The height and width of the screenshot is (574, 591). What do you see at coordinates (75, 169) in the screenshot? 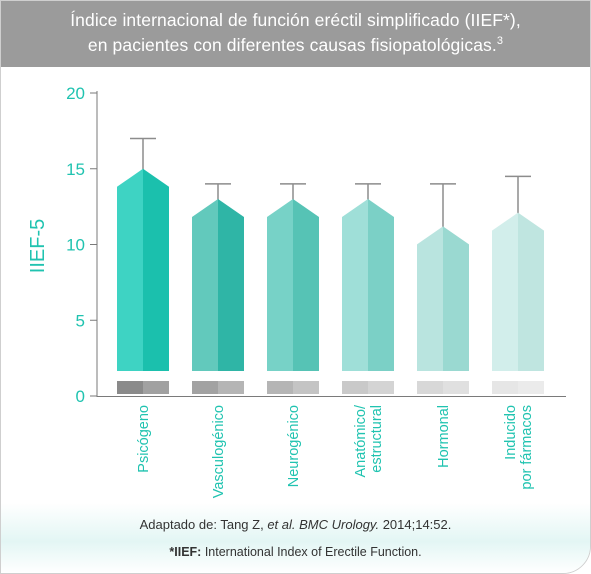
I see `y-tick-label: 15` at bounding box center [75, 169].